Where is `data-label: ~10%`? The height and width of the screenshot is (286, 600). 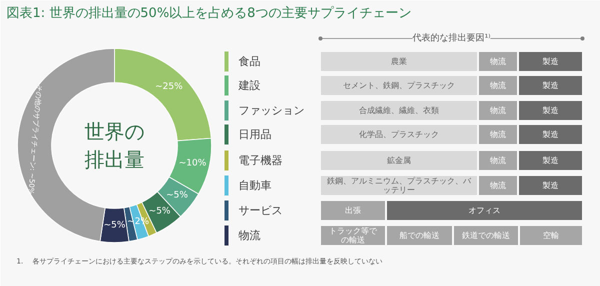
data-label: ~10% is located at coordinates (192, 163).